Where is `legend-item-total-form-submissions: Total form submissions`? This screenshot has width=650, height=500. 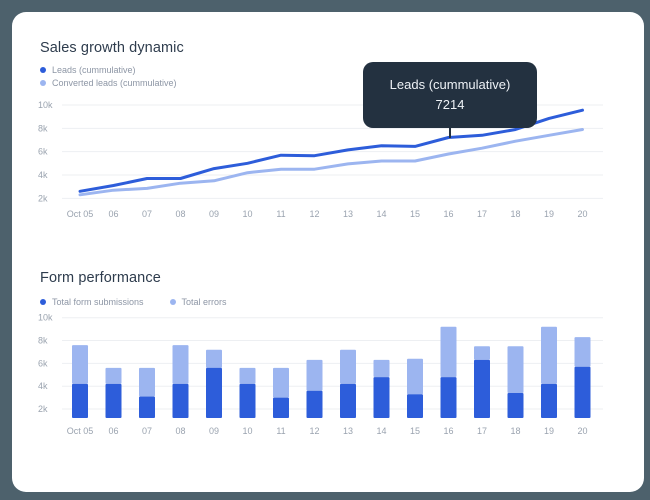 legend-item-total-form-submissions: Total form submissions is located at coordinates (92, 301).